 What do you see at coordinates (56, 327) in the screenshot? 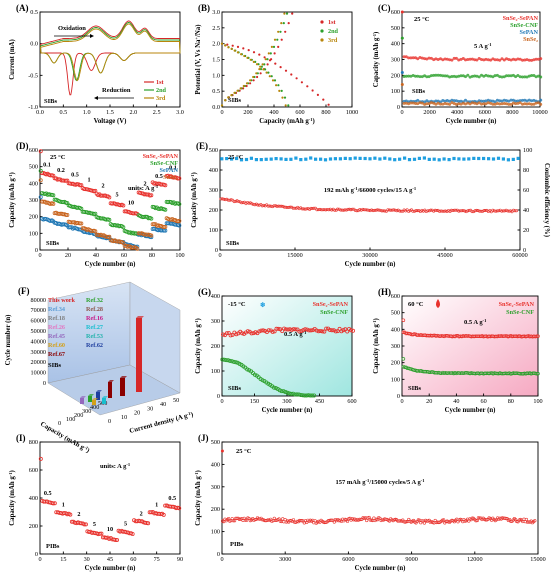
I see `legend-label: Ref.26` at bounding box center [56, 327].